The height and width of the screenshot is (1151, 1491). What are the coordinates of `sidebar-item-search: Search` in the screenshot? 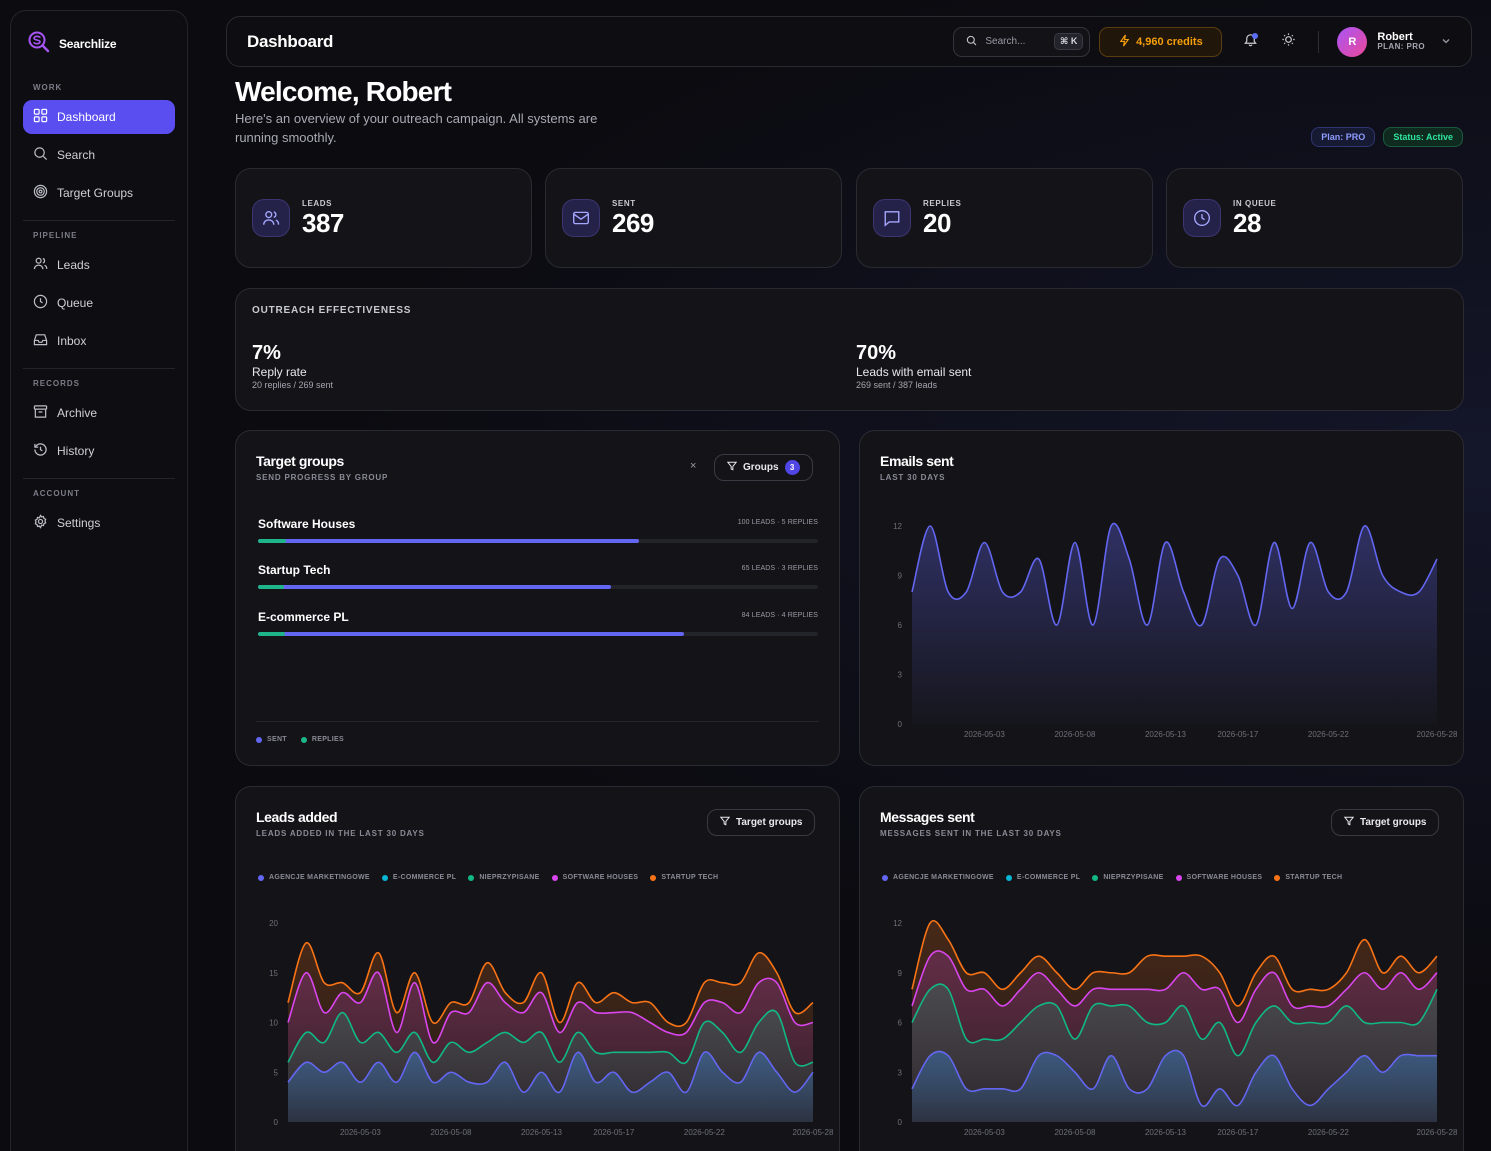 It's located at (99, 155).